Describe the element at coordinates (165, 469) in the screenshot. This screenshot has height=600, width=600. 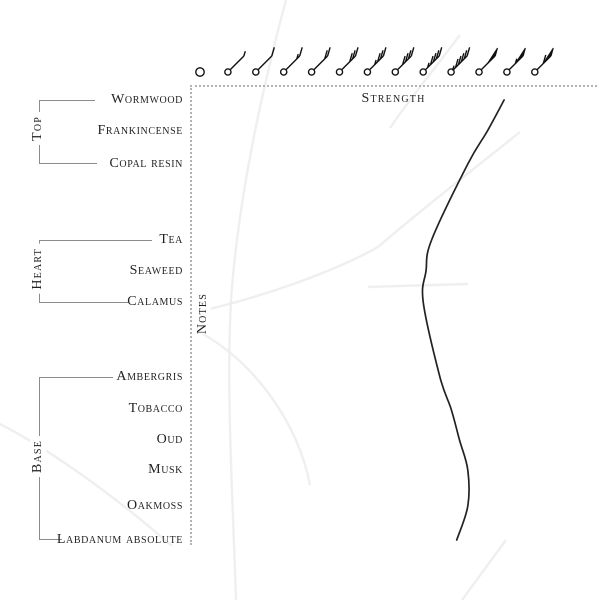
I see `note-label-musk: Musk` at that location.